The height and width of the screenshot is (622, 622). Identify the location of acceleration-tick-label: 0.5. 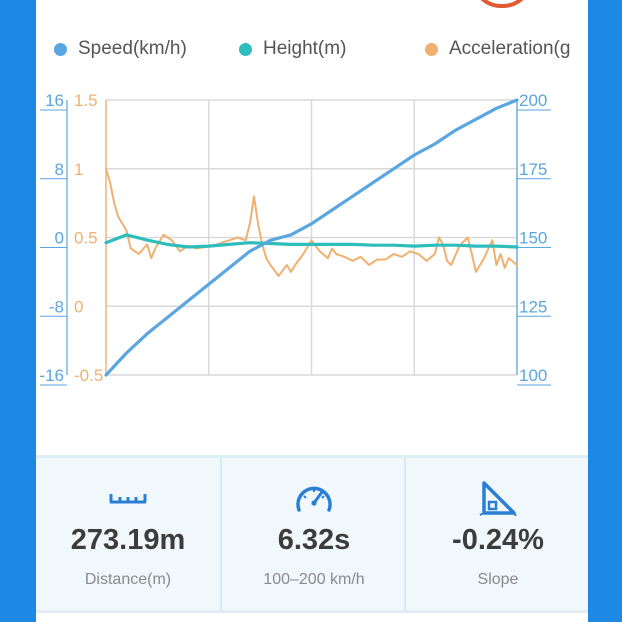
(86, 238).